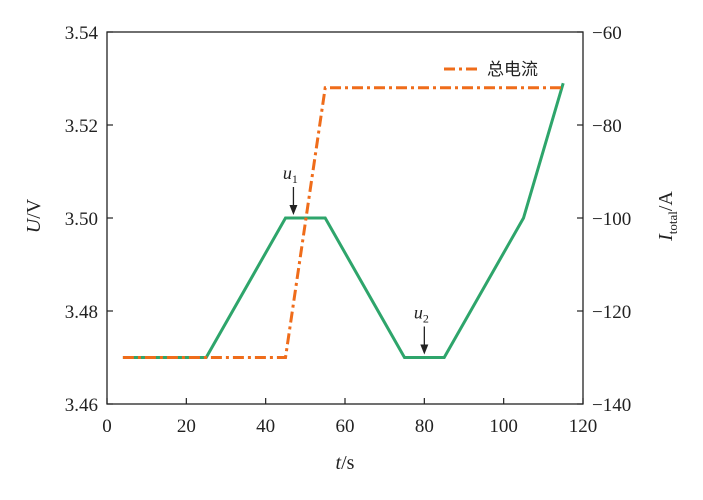 The width and height of the screenshot is (703, 500). What do you see at coordinates (339, 463) in the screenshot?
I see `x-axis-label-var: t` at bounding box center [339, 463].